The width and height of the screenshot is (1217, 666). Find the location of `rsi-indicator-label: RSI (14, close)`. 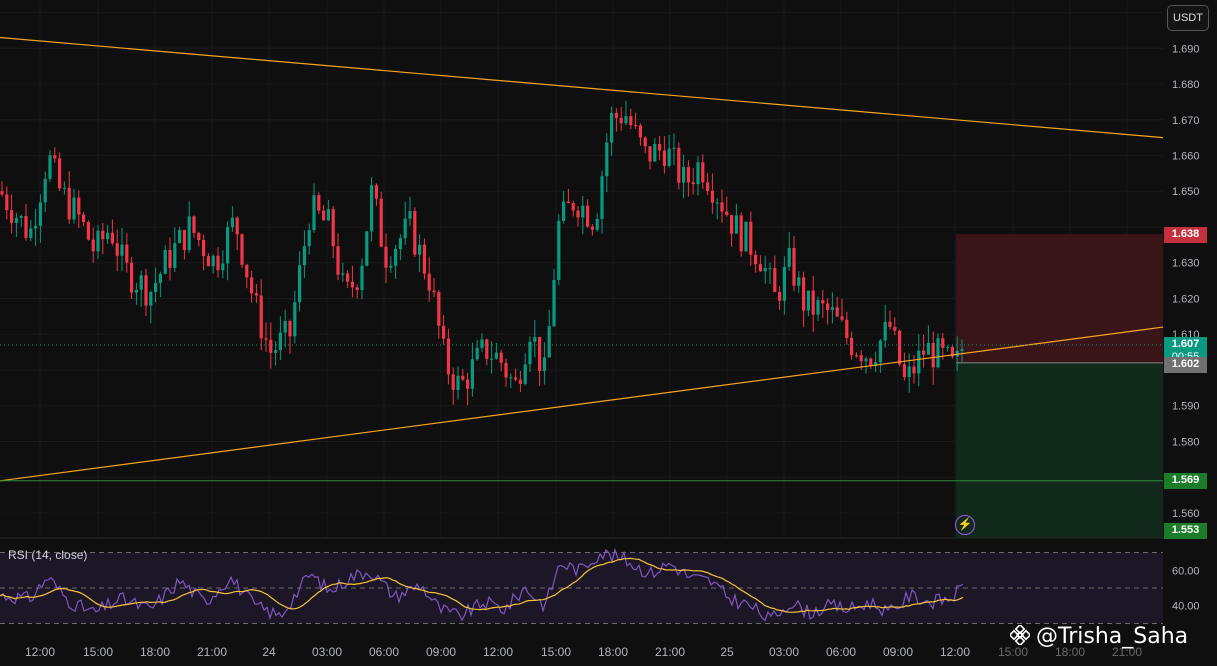

rsi-indicator-label: RSI (14, close) is located at coordinates (48, 555).